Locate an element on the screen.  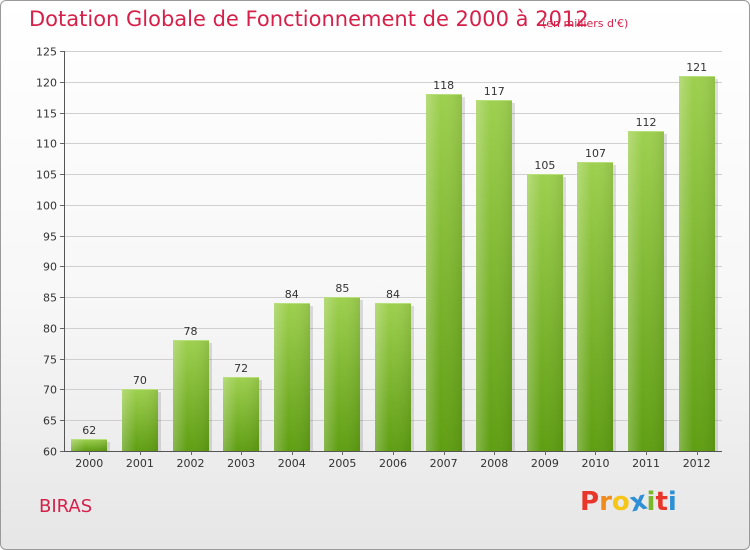
x-tick-label: 2012 is located at coordinates (697, 463).